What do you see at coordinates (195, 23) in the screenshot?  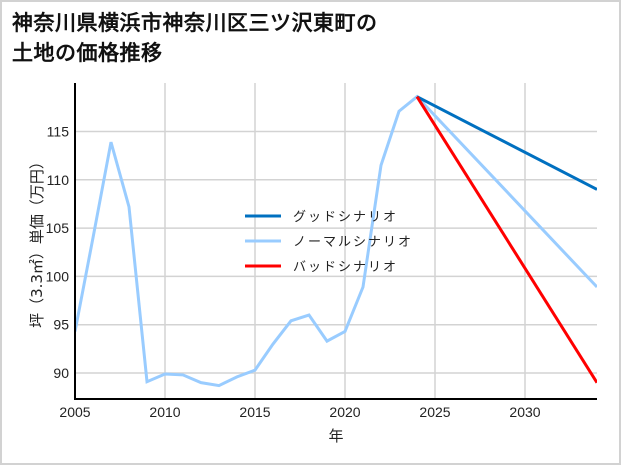 I see `title-line-1: 神奈川県横浜市神奈川区三ツ沢東町の` at bounding box center [195, 23].